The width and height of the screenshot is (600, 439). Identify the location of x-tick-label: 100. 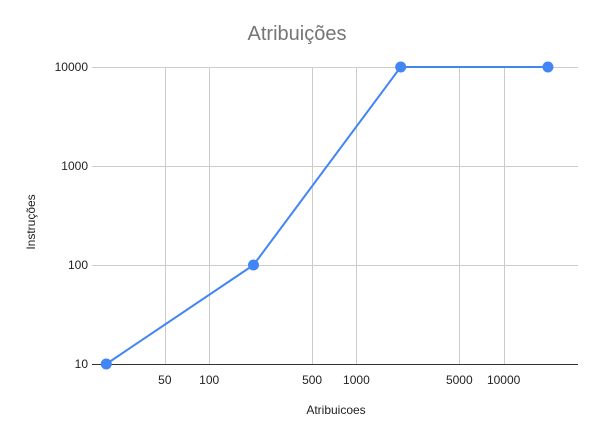
(209, 380).